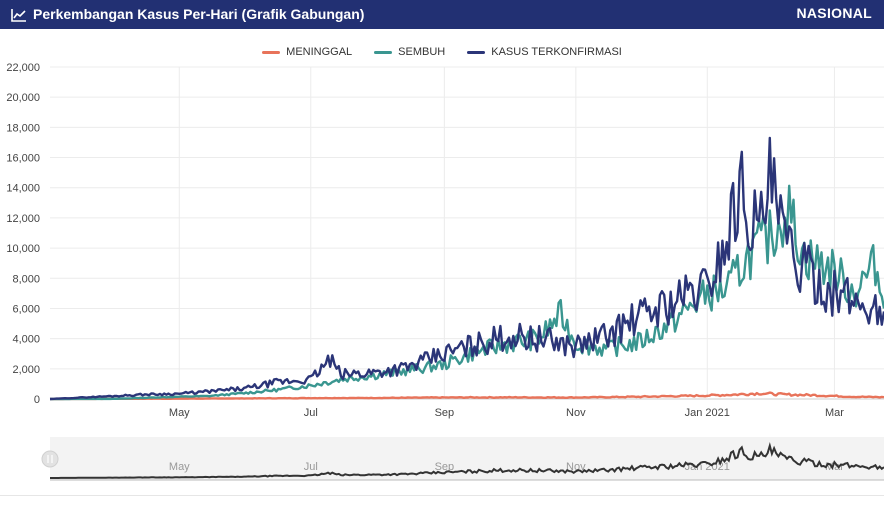 This screenshot has height=512, width=884. What do you see at coordinates (445, 413) in the screenshot?
I see `x-tick-label: Sep` at bounding box center [445, 413].